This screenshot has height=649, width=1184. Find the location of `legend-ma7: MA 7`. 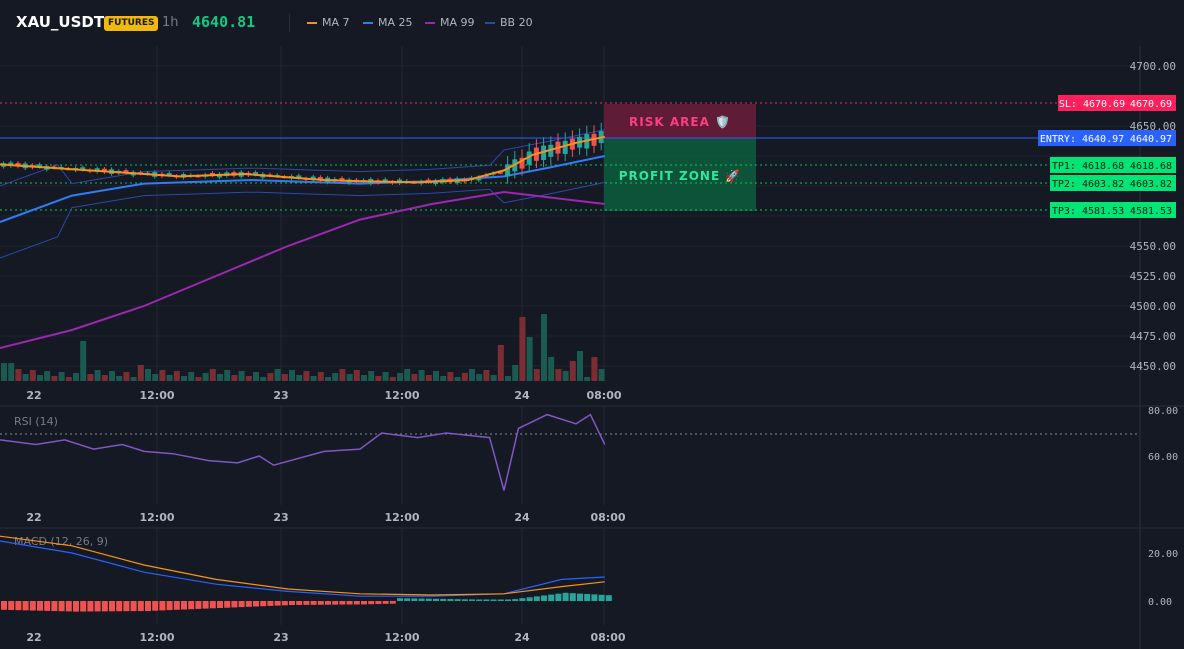

legend-ma7: MA 7 is located at coordinates (328, 22).